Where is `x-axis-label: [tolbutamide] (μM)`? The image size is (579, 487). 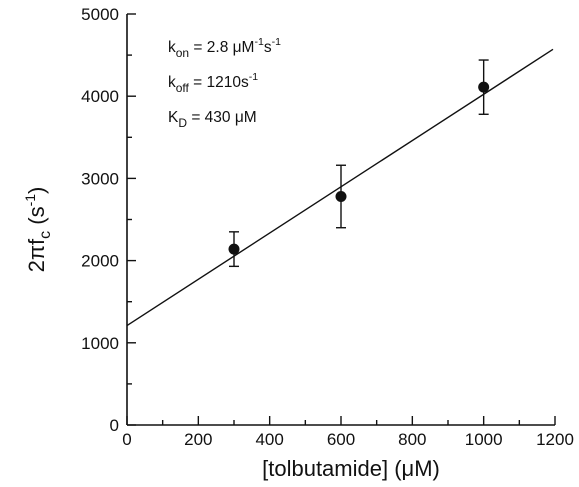 x-axis-label: [tolbutamide] (μM) is located at coordinates (351, 468).